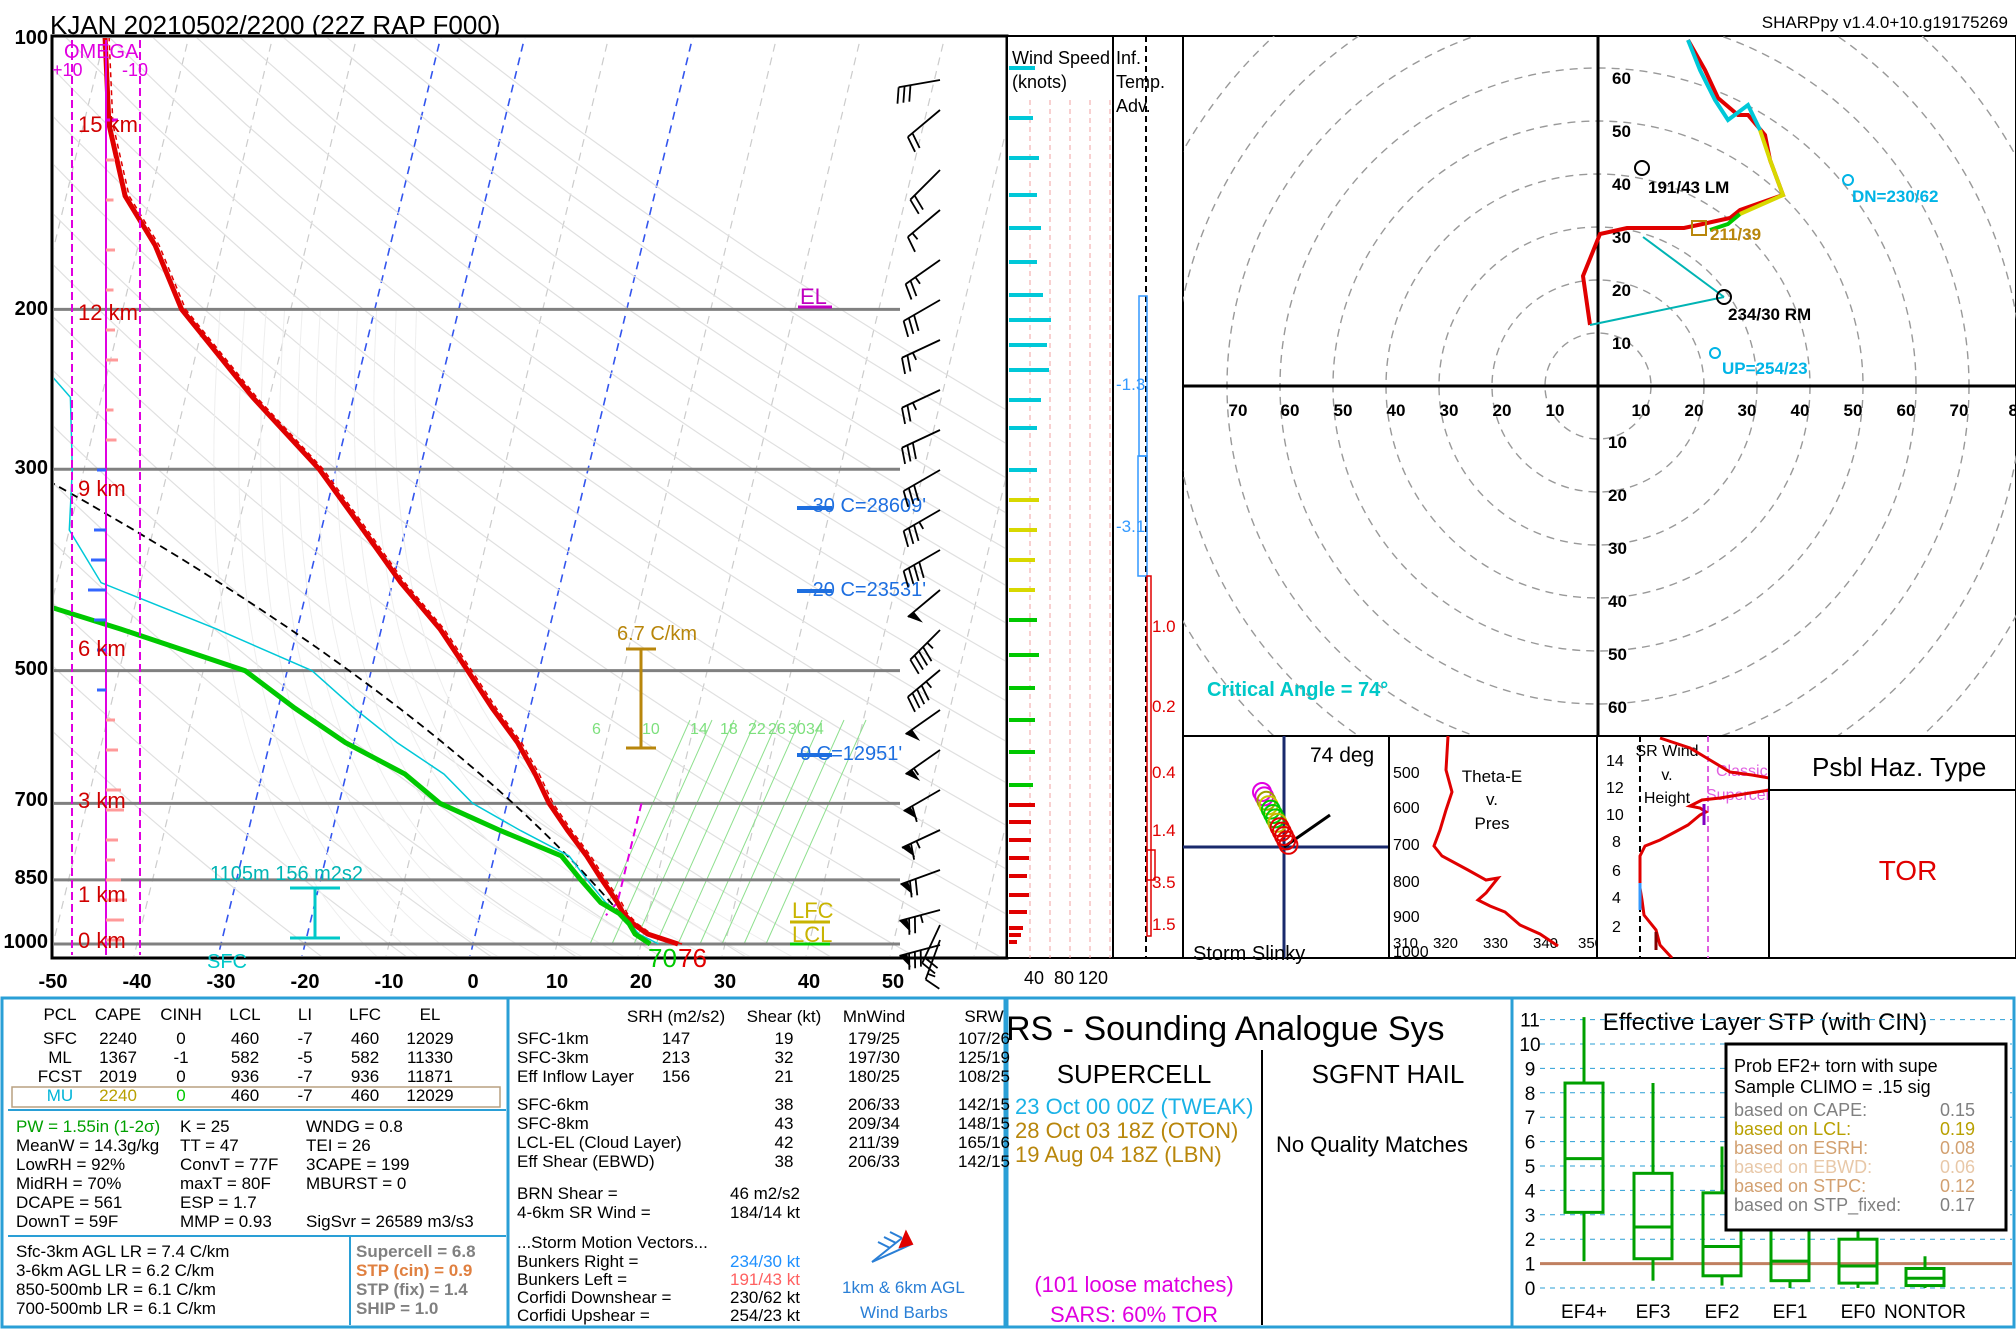 The image size is (2016, 1329). I want to click on kinematics-header: MnWind, so click(874, 1016).